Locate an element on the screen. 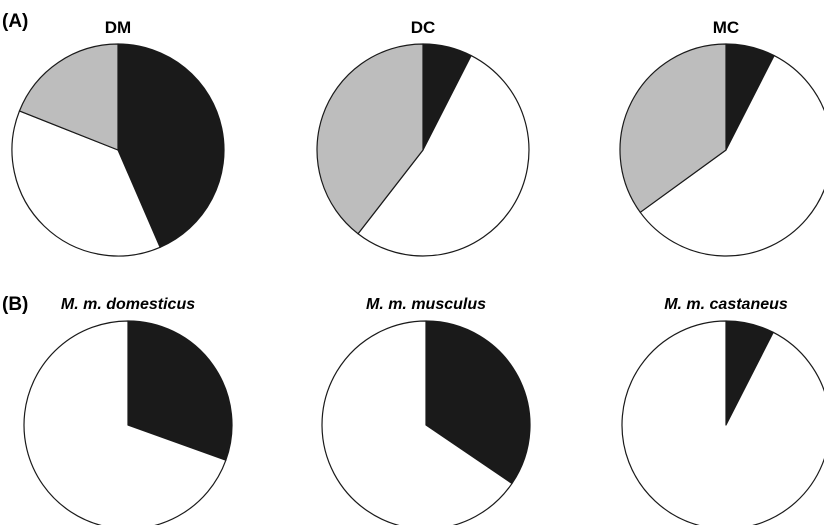 Image resolution: width=824 pixels, height=525 pixels. pie-title: M. m. musculus is located at coordinates (426, 304).